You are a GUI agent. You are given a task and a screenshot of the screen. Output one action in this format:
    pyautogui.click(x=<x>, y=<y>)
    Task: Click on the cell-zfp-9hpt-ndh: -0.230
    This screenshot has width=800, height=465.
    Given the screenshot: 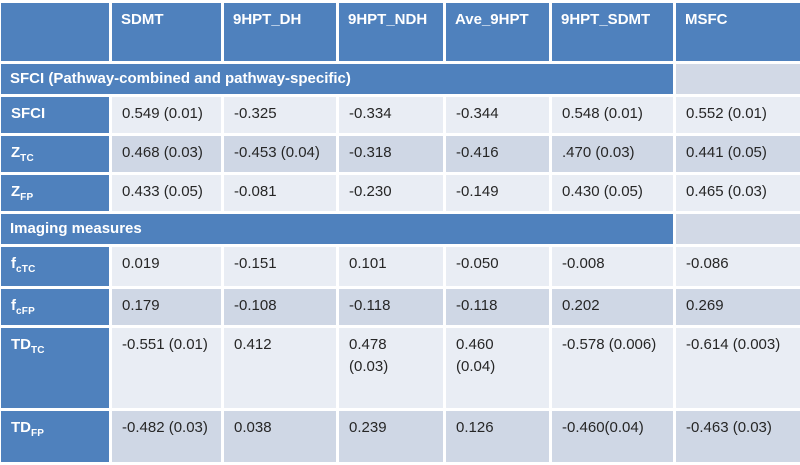 What is the action you would take?
    pyautogui.click(x=391, y=193)
    